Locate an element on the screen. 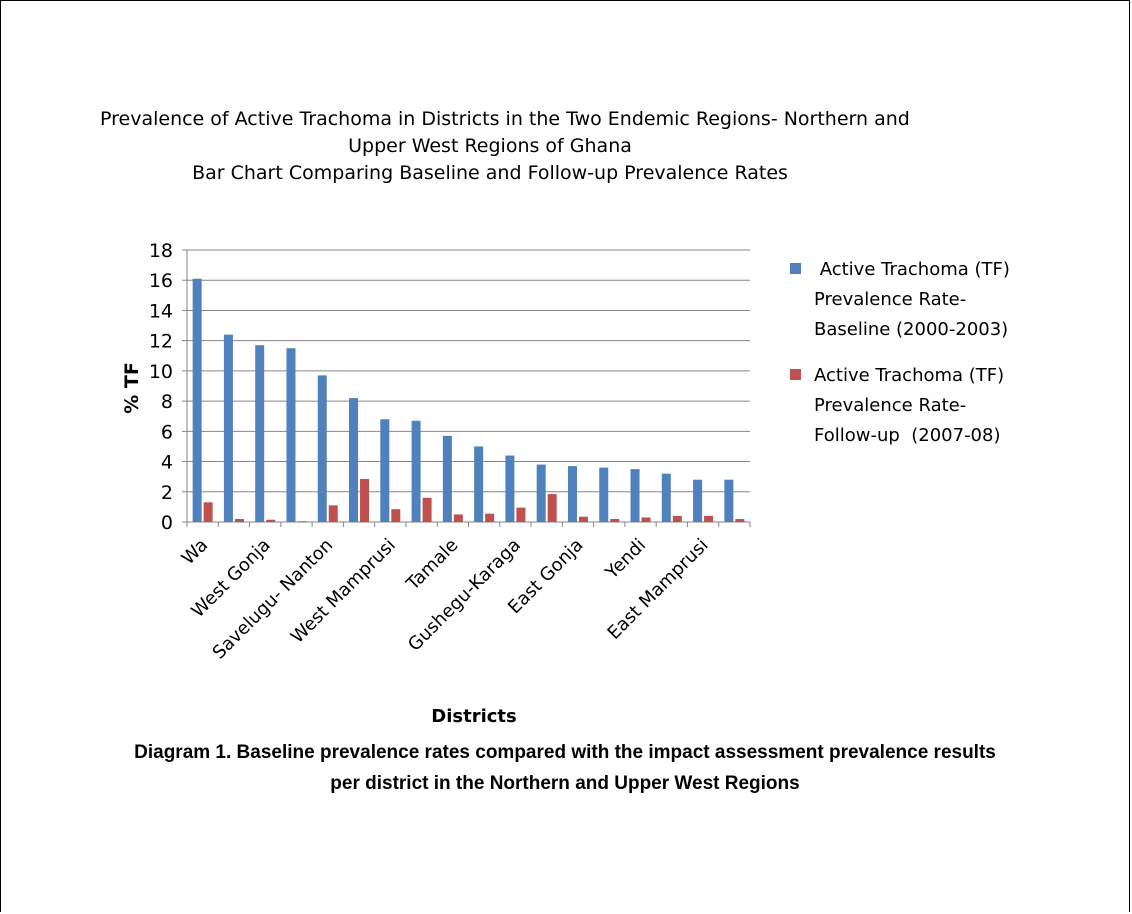 The image size is (1132, 914). legend-label-baseline-line-1: Active Trachoma (TF) is located at coordinates (912, 269).